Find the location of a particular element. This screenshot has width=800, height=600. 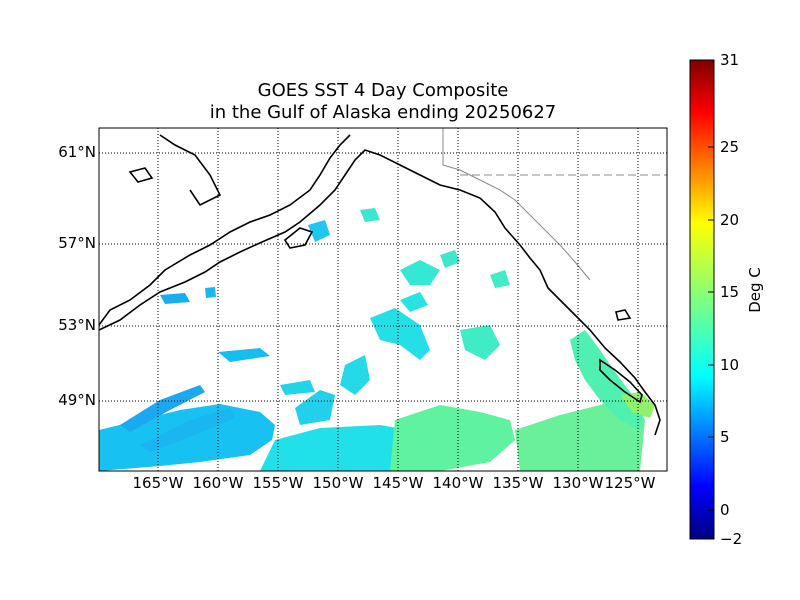

border-layer is located at coordinates (554, 204).